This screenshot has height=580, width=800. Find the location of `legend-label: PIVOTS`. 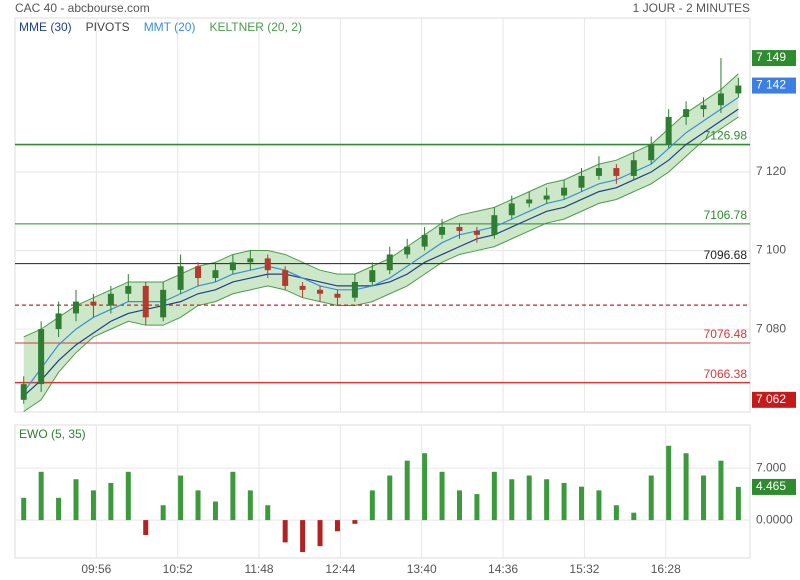

legend-label: PIVOTS is located at coordinates (108, 27).